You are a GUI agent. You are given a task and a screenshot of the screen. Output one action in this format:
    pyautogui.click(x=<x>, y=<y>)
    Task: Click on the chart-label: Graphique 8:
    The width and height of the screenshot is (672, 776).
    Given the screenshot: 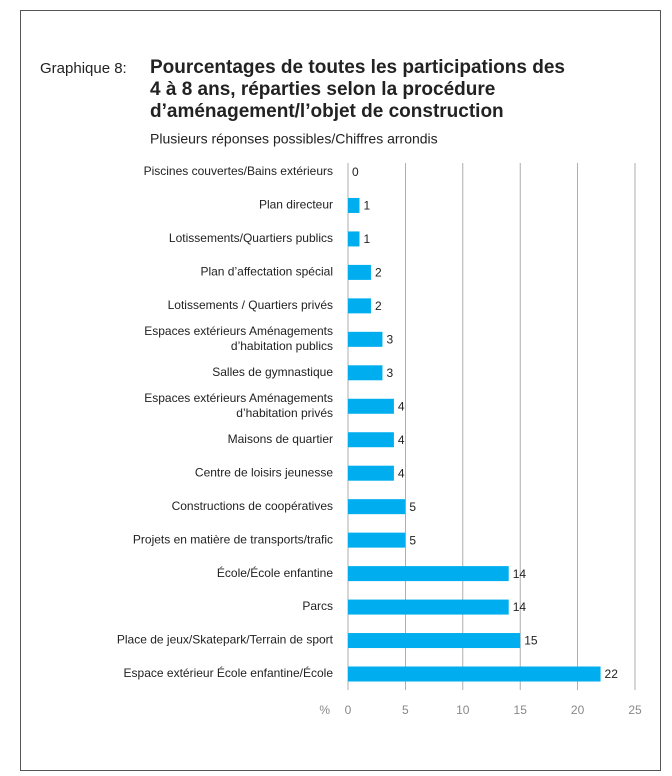 What is the action you would take?
    pyautogui.click(x=83, y=68)
    